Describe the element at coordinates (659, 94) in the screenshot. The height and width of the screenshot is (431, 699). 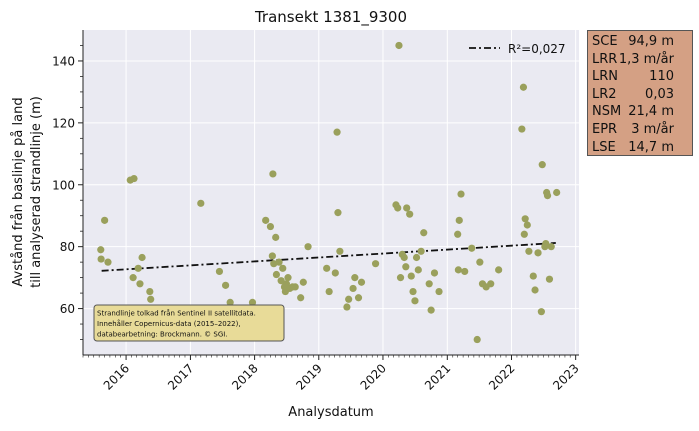
I see `stat-value: 0,03` at that location.